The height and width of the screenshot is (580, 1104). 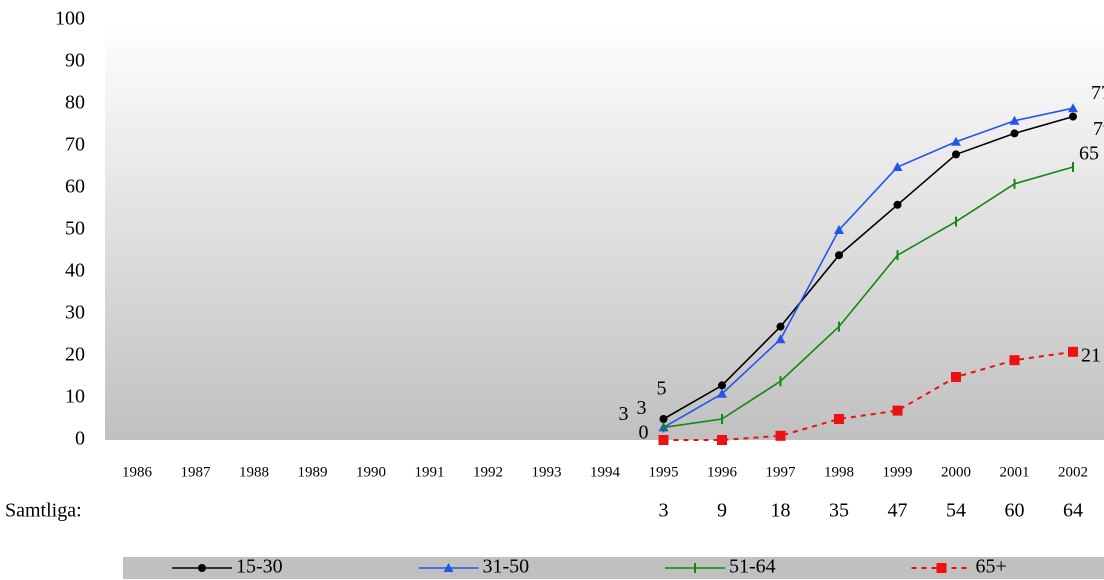 I want to click on x-tick-label: 1999, so click(x=898, y=472).